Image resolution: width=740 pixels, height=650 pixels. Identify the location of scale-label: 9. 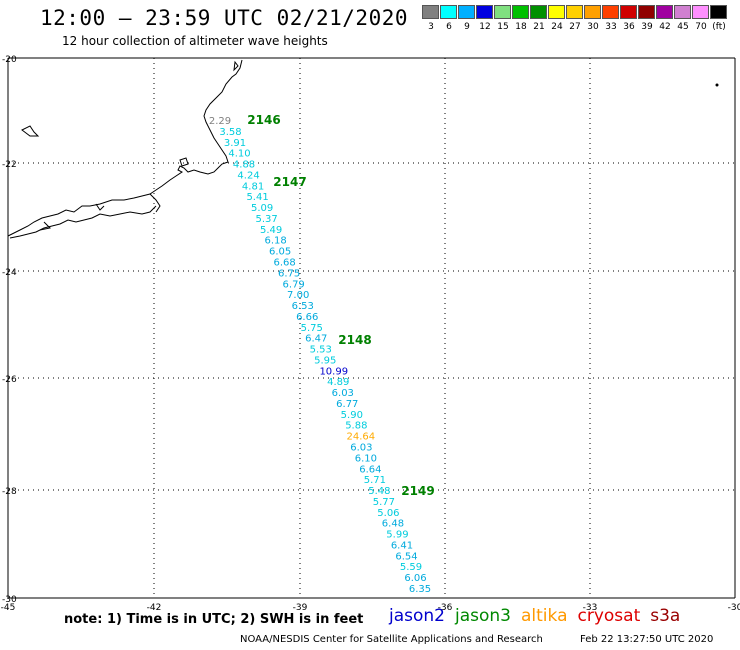
(467, 27).